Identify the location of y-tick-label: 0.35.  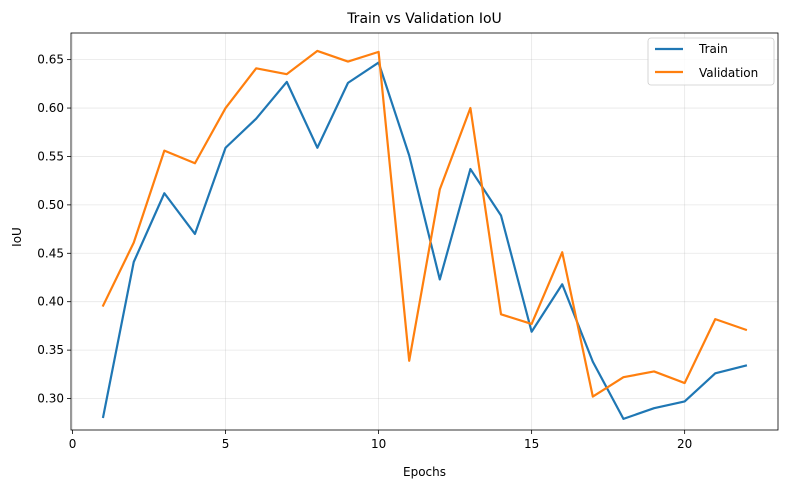
(50, 350).